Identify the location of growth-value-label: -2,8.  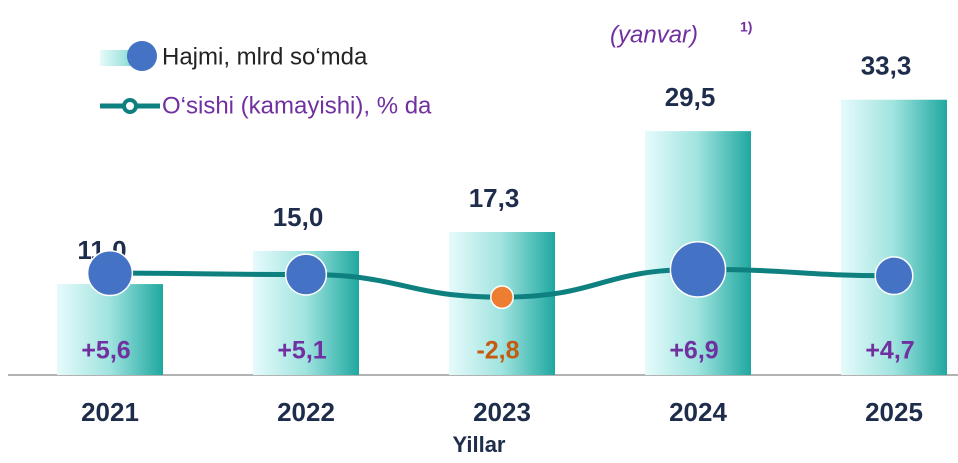
(497, 351).